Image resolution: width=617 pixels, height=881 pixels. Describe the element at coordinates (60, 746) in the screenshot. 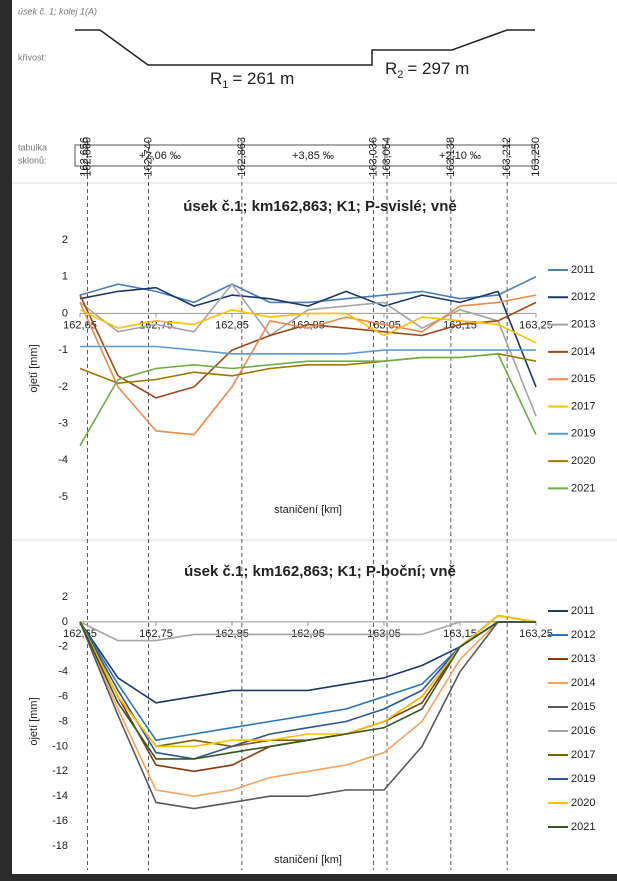

I see `y-tick-label: -10` at that location.